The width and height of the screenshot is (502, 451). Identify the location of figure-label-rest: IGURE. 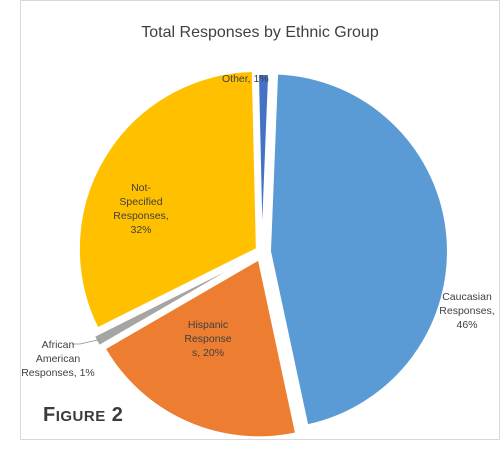
(80, 416).